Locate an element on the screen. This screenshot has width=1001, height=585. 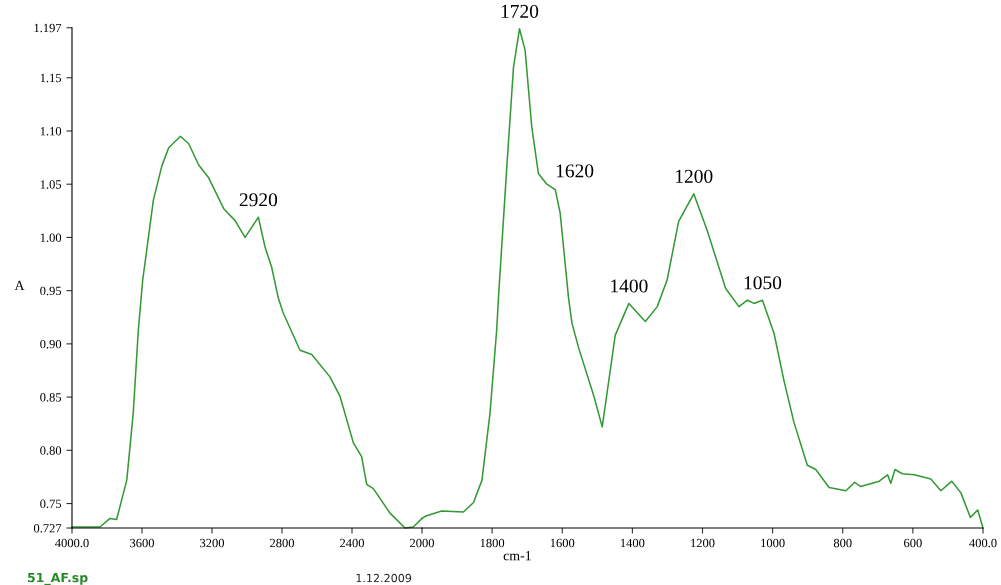
text: 1.12.2009 is located at coordinates (384, 578).